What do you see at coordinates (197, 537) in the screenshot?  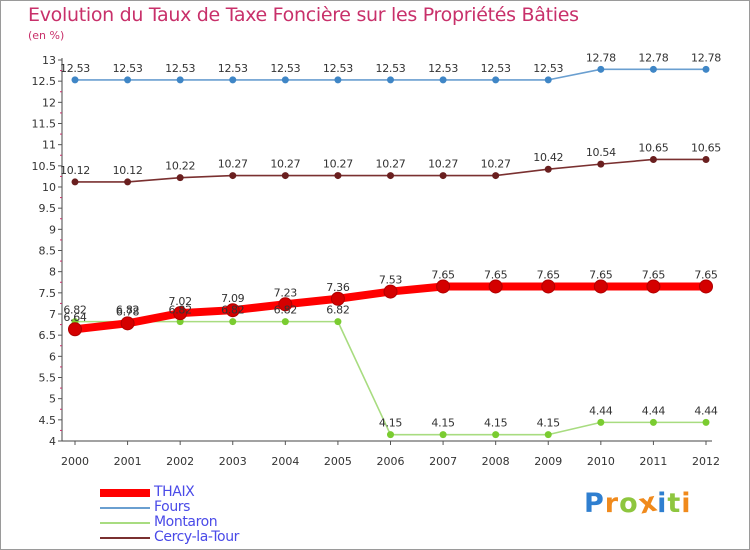 I see `legend-label-cercy-la-tour: Cercy-la-Tour` at bounding box center [197, 537].